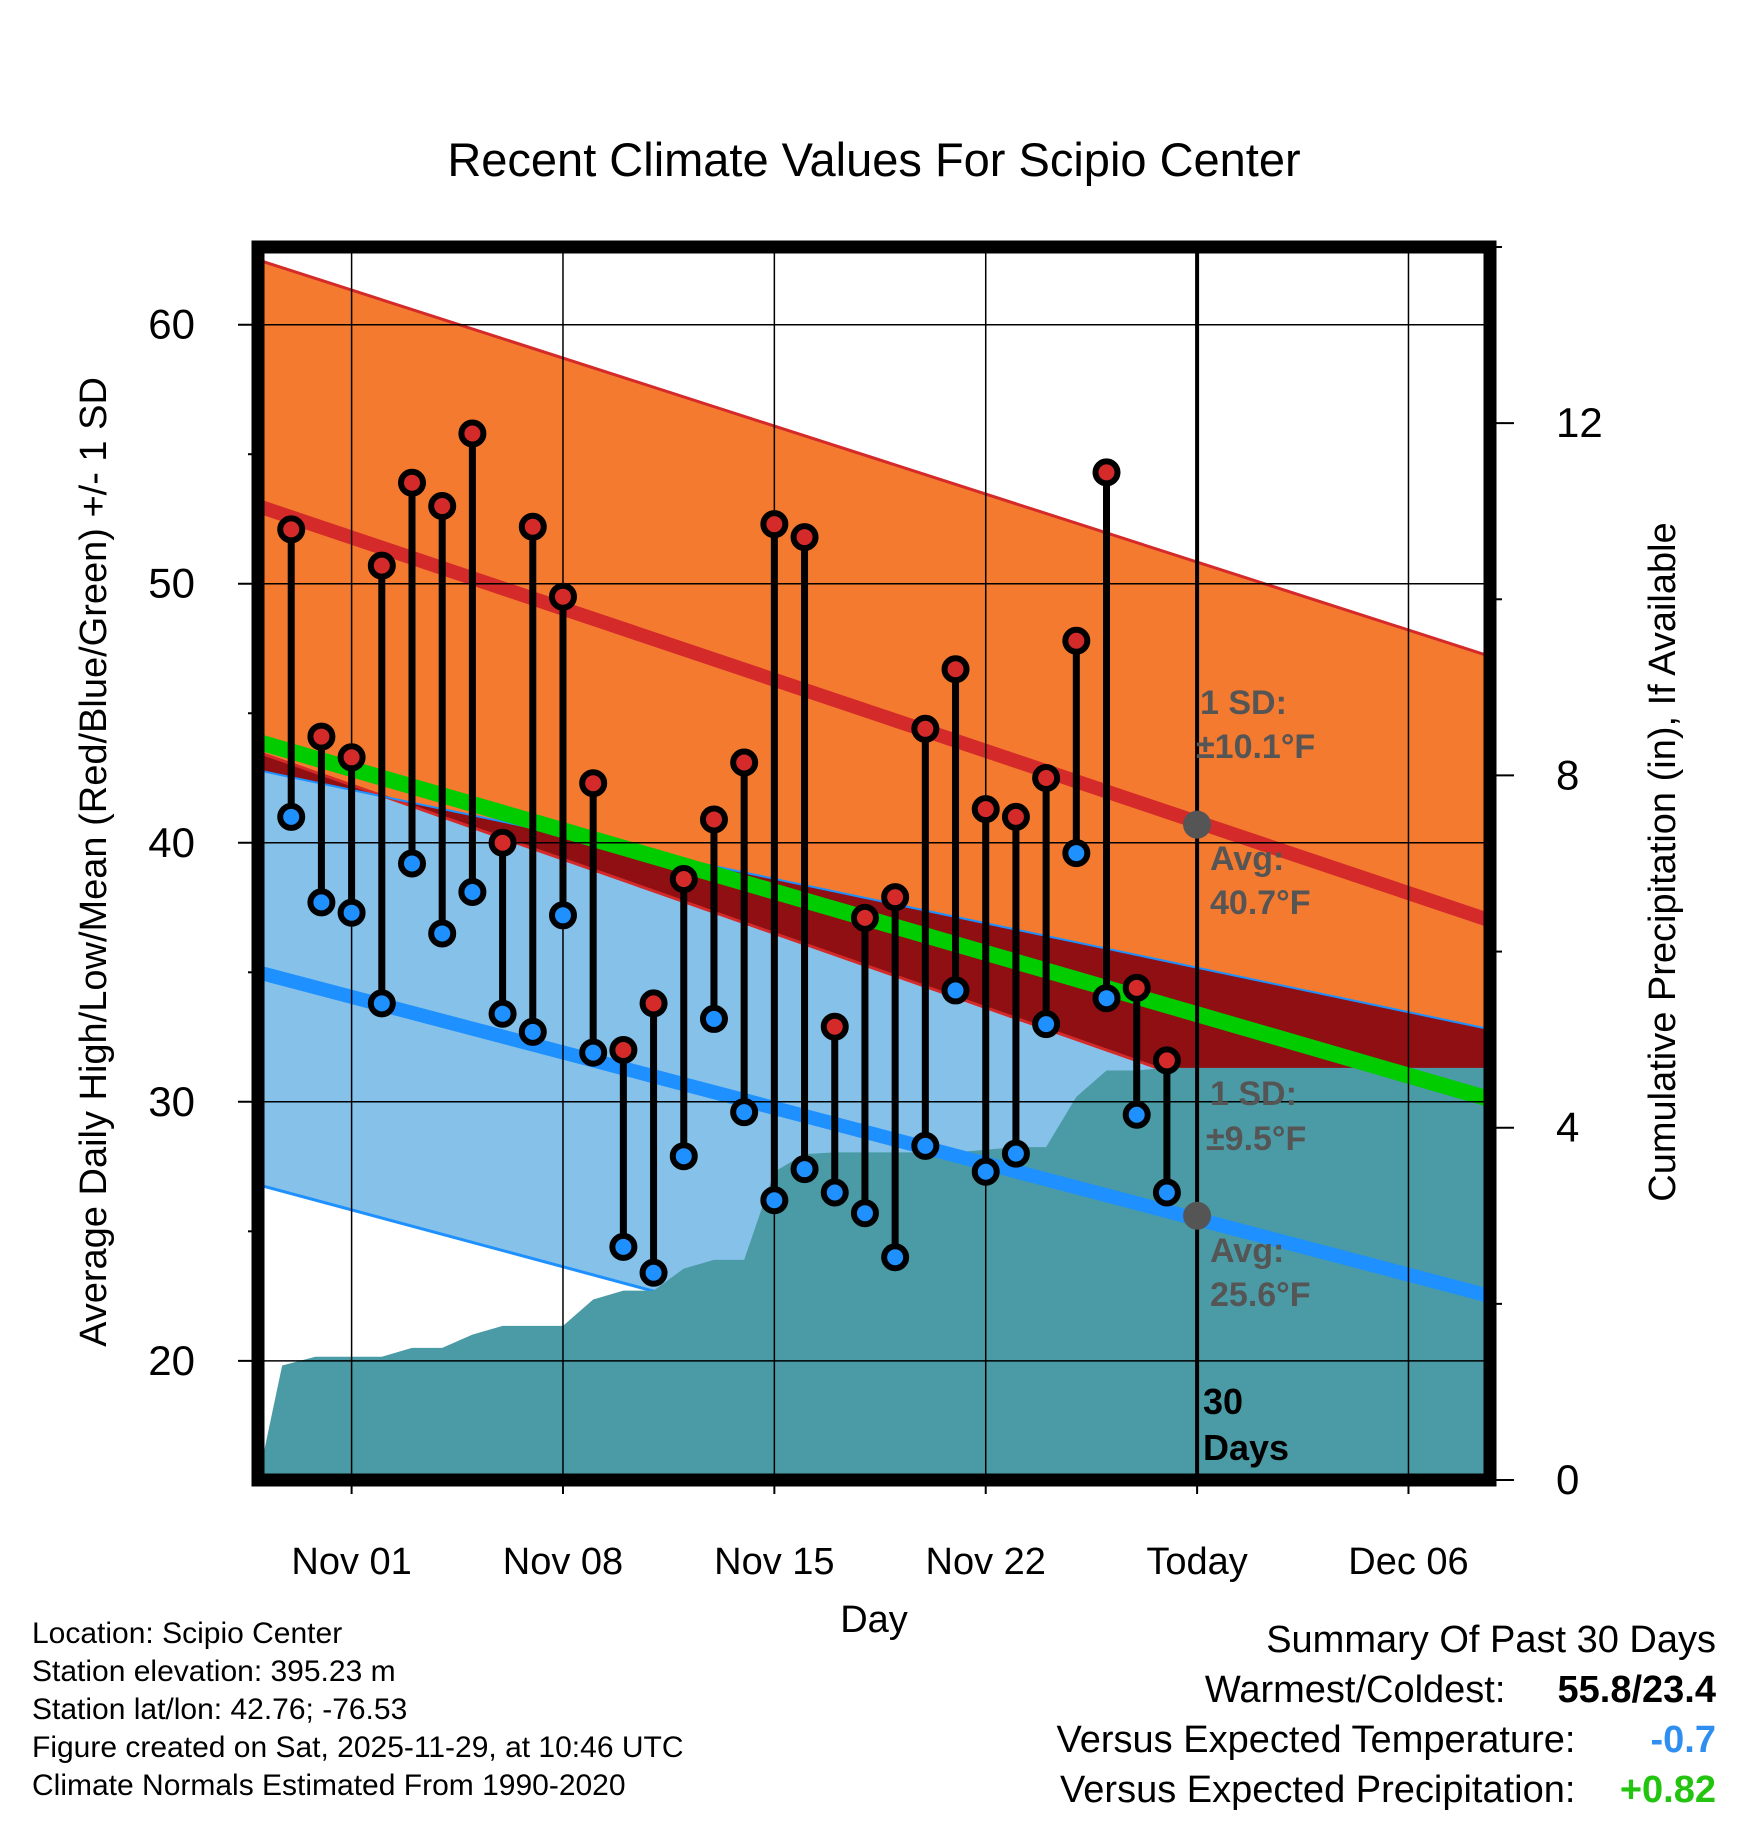 Image resolution: width=1748 pixels, height=1828 pixels. Describe the element at coordinates (1253, 1094) in the screenshot. I see `low-sd-label: 1 SD:` at that location.